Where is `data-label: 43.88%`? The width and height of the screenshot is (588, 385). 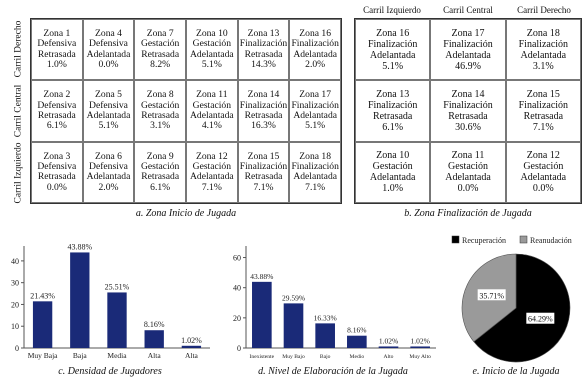
data-label: 43.88% is located at coordinates (261, 276).